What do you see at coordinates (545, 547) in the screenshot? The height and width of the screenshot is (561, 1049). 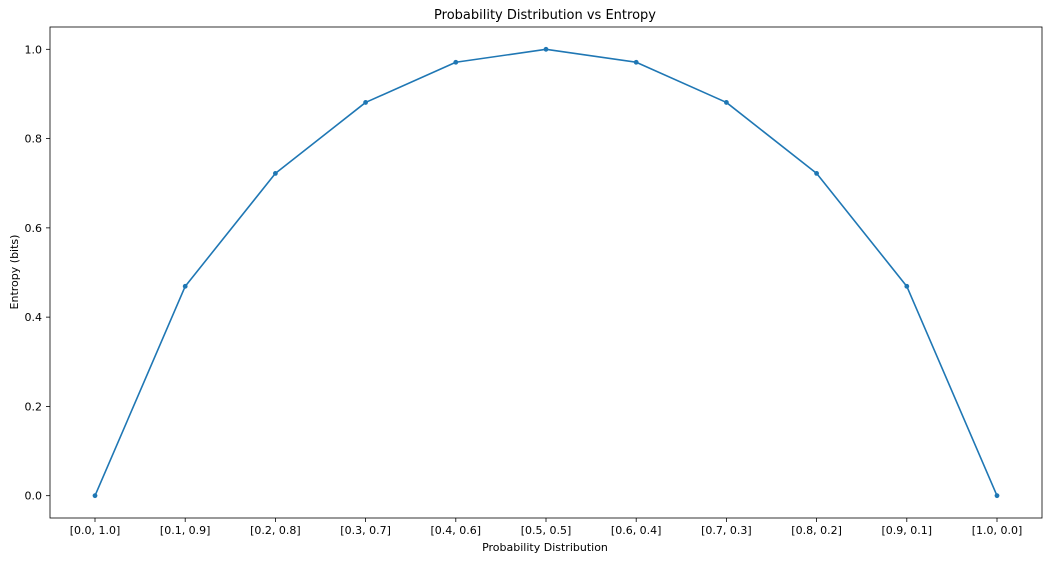 I see `x-axis-label: Probability Distribution` at bounding box center [545, 547].